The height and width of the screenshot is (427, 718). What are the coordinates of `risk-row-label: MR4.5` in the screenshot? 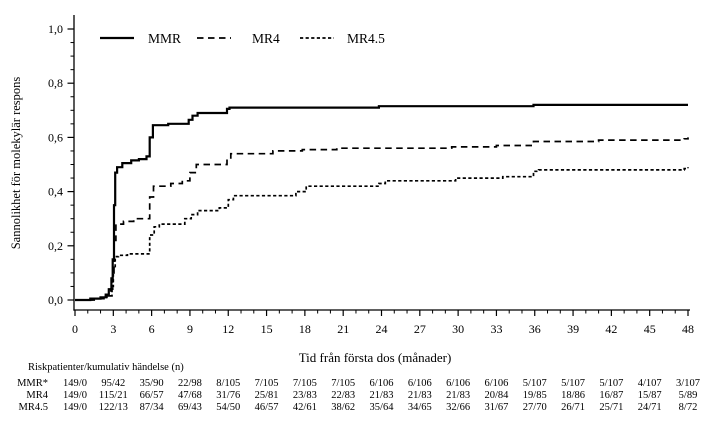 It's located at (33, 407).